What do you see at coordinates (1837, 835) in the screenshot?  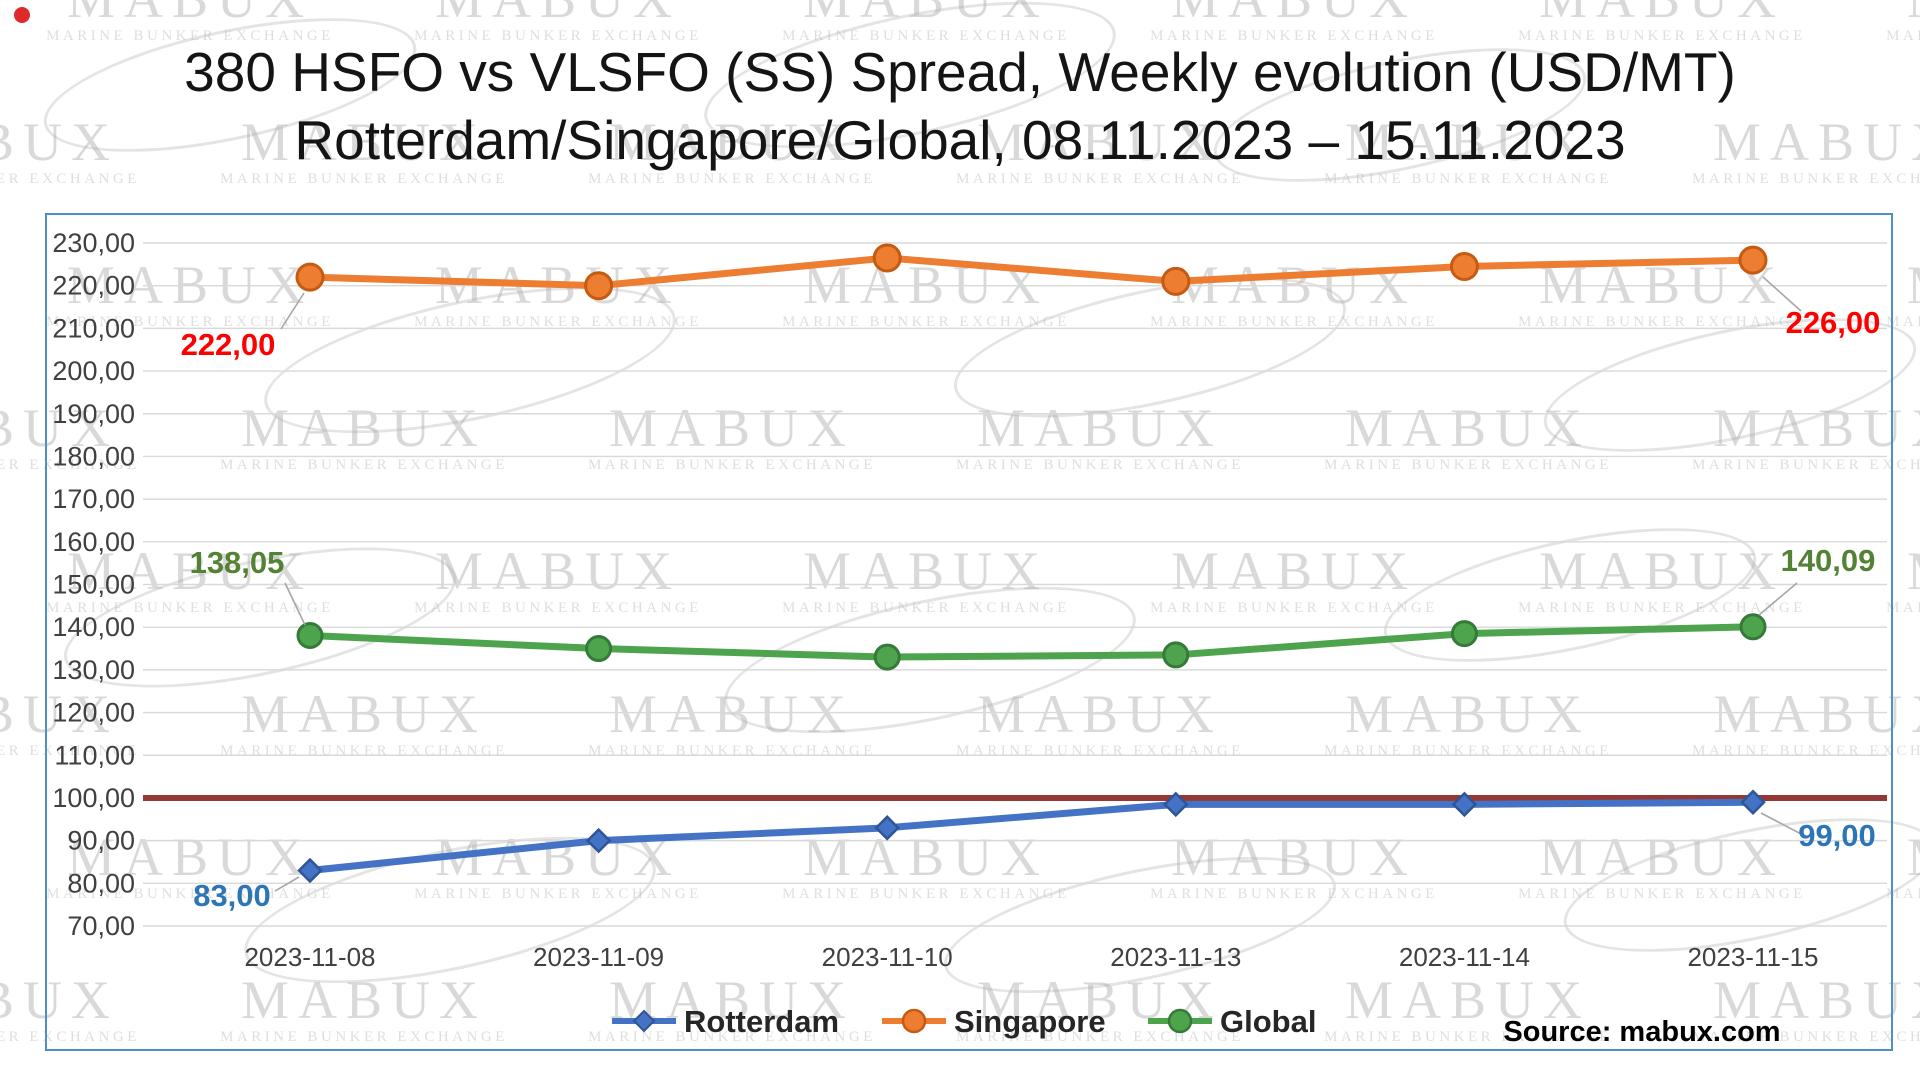 I see `annotation-end-rotterdam: 99,00` at bounding box center [1837, 835].